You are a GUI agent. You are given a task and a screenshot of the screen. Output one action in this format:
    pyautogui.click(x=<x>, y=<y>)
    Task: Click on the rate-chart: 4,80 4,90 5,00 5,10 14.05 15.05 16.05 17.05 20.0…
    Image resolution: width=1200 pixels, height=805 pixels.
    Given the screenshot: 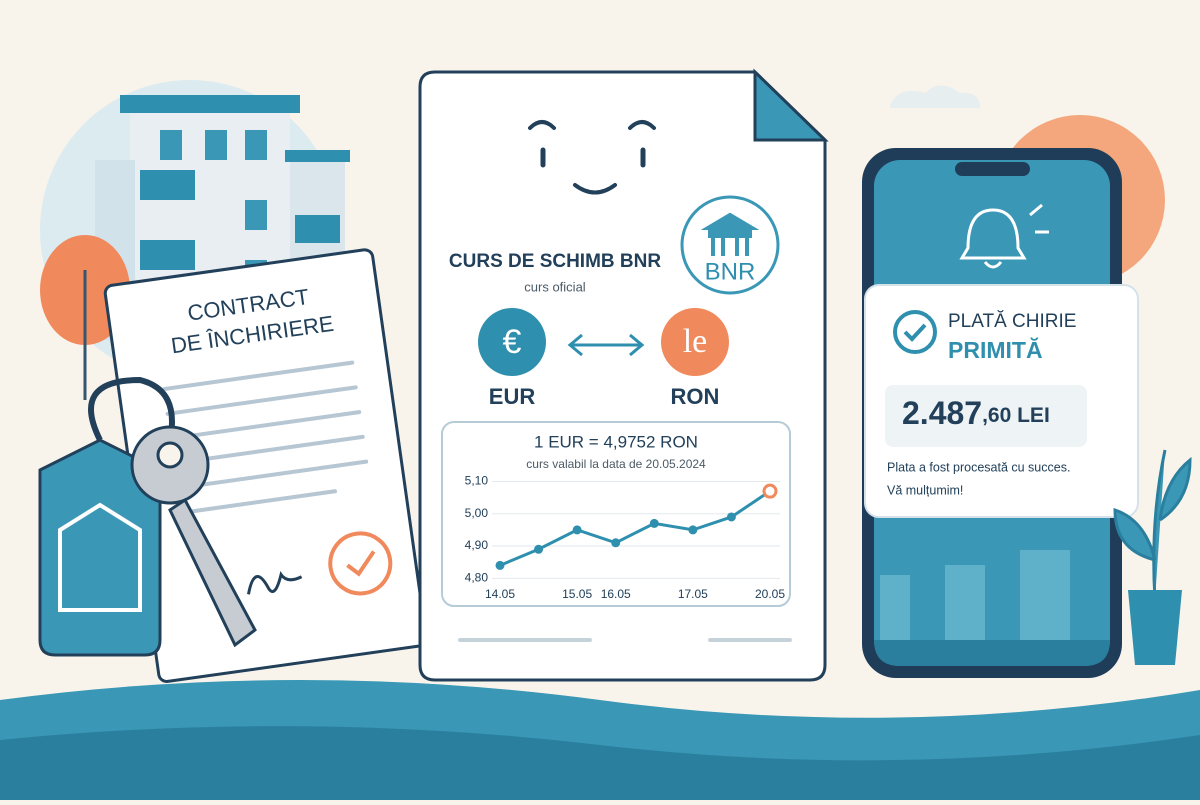 What is the action you would take?
    pyautogui.click(x=625, y=538)
    